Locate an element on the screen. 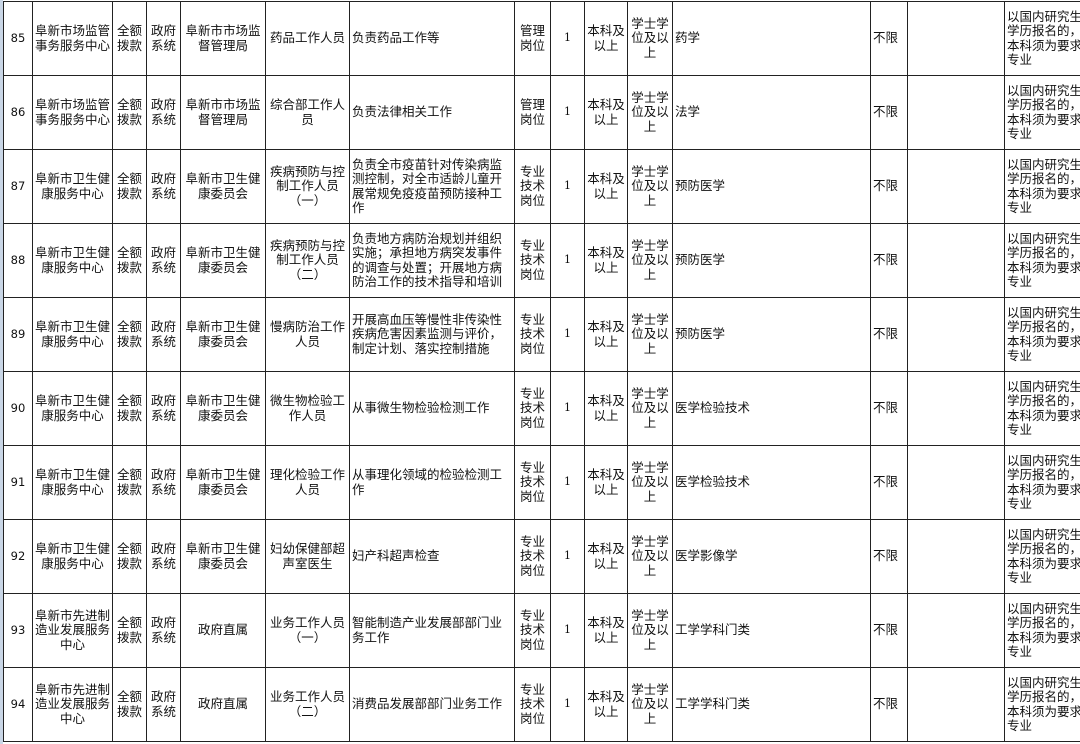  job-description-cell: 负责药品工作等 is located at coordinates (432, 38).